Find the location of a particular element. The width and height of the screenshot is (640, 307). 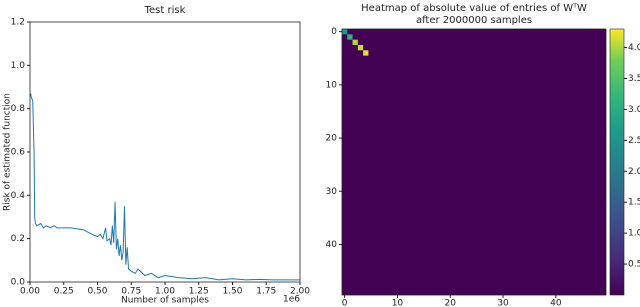

x-tick-label: 30 is located at coordinates (503, 303).